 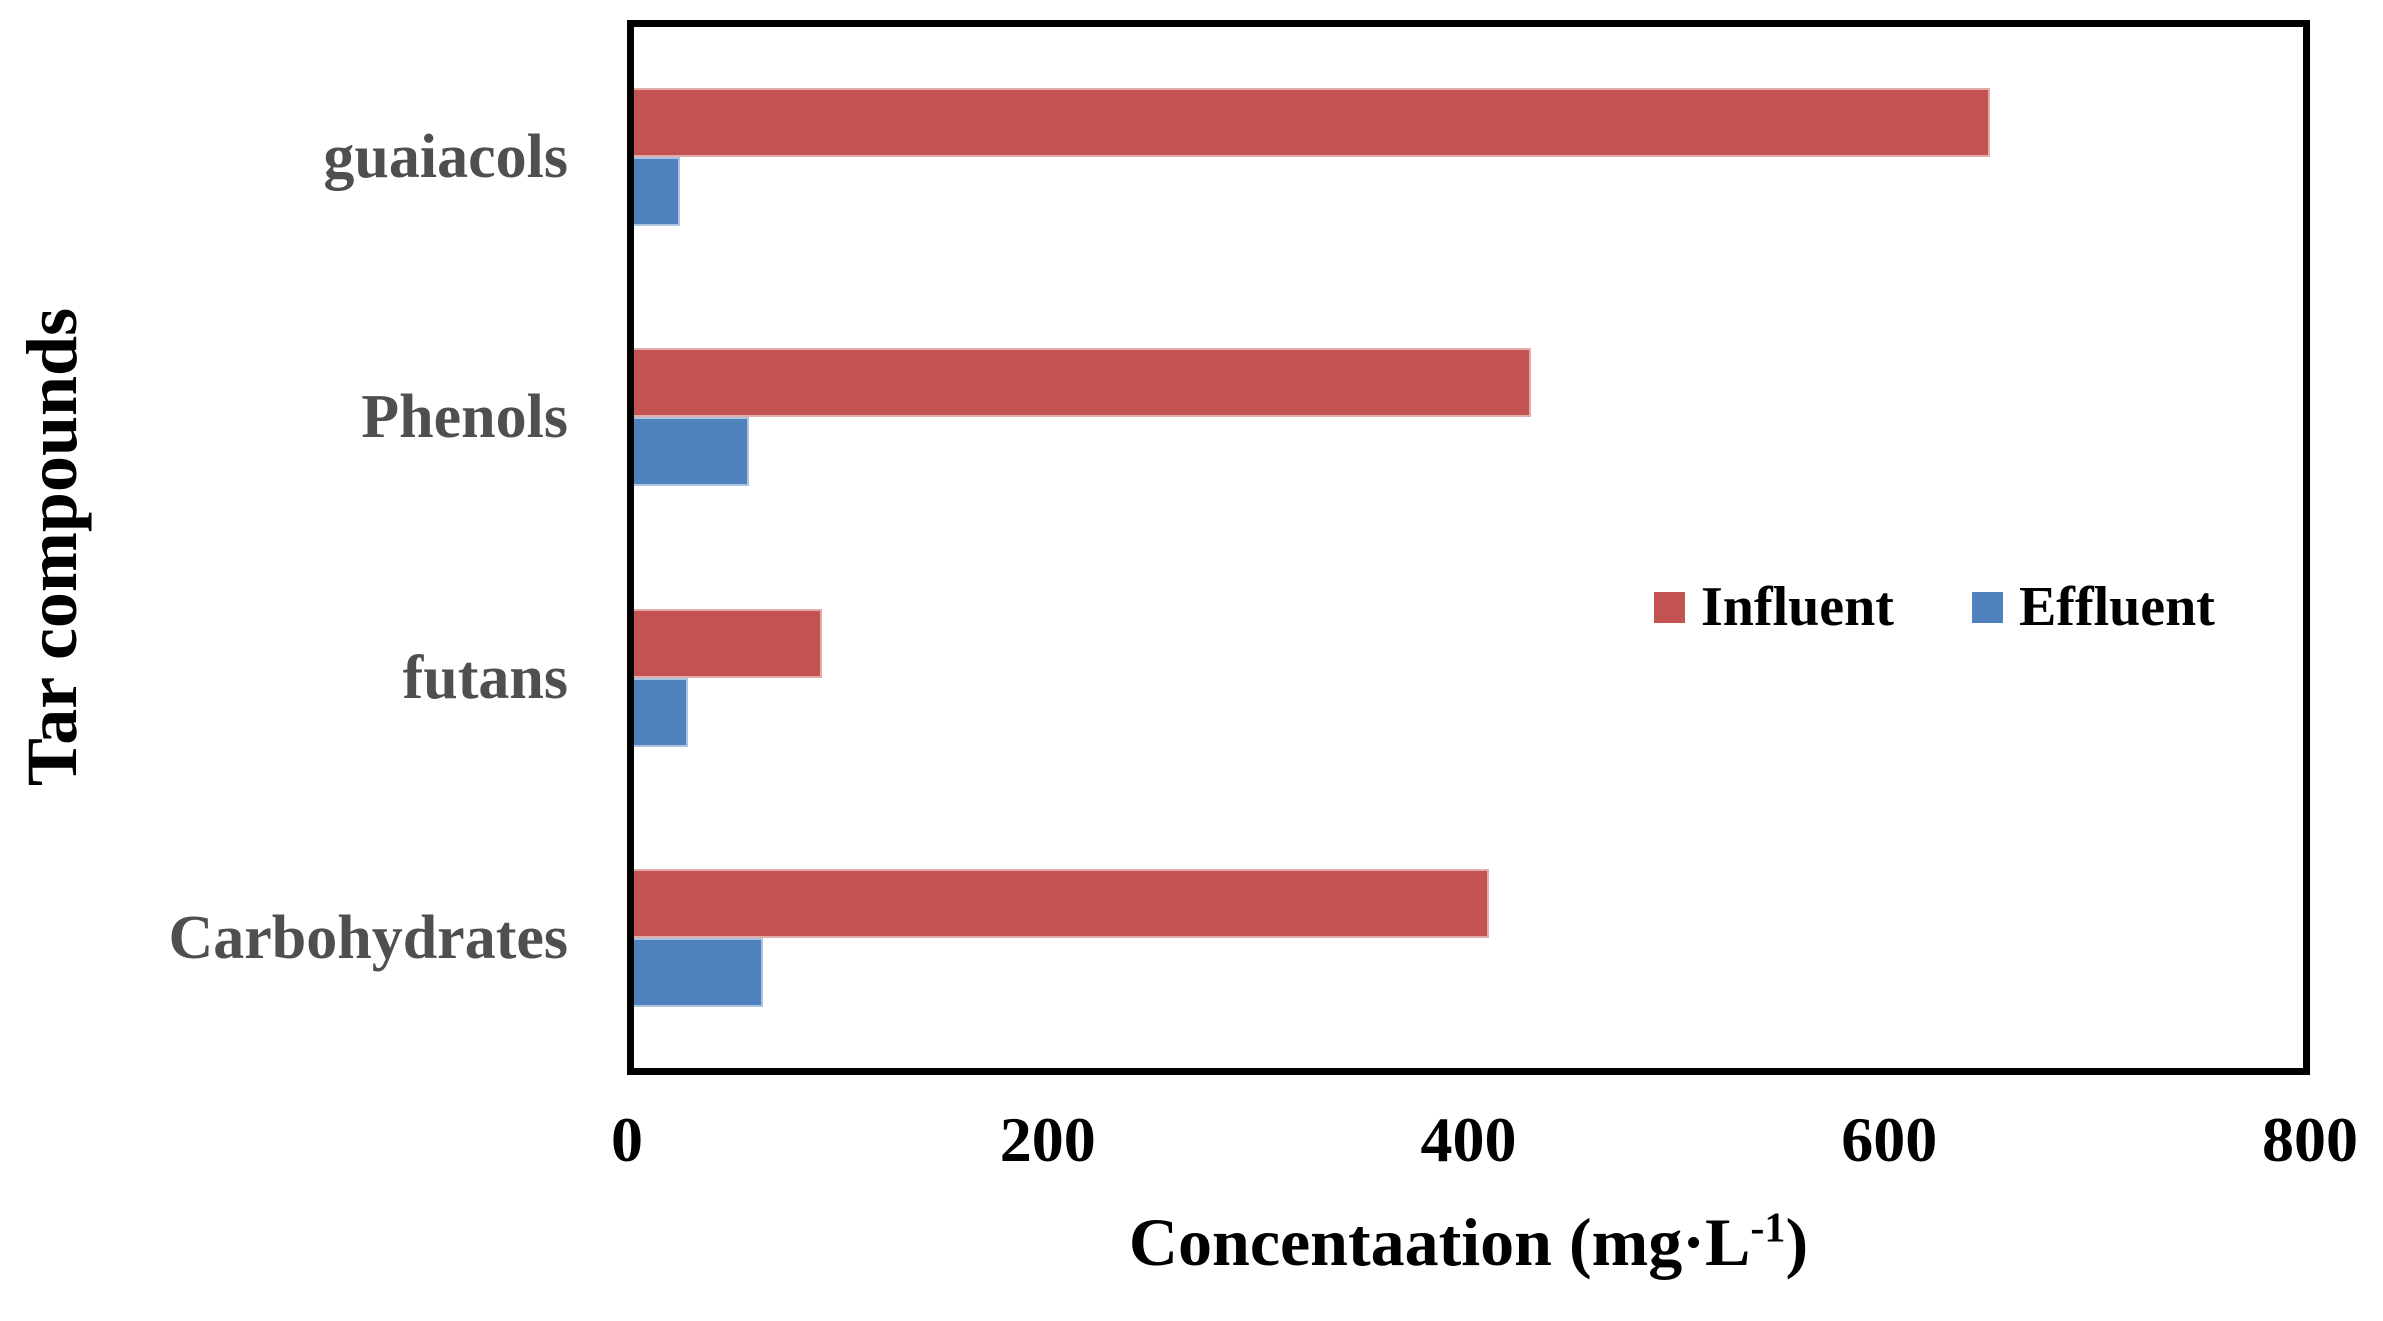 What do you see at coordinates (464, 417) in the screenshot?
I see `category-label-phenols: Phenols` at bounding box center [464, 417].